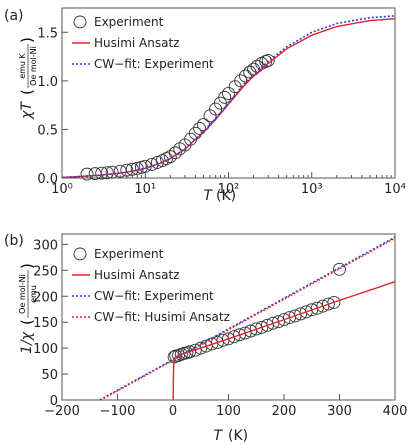 The image size is (411, 448). I want to click on y-tick-label: 250, so click(45, 271).